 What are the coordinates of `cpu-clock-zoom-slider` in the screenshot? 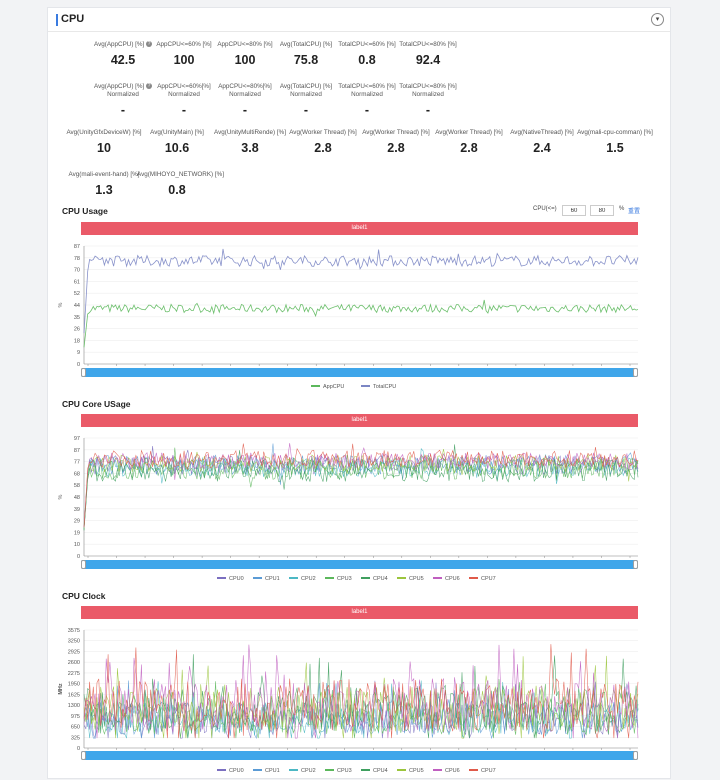 It's located at (359, 755).